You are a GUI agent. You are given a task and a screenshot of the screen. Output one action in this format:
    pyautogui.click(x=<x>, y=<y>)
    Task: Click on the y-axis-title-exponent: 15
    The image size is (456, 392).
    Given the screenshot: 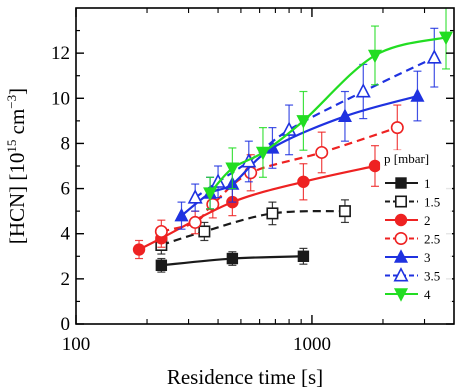 What is the action you would take?
    pyautogui.click(x=11, y=146)
    